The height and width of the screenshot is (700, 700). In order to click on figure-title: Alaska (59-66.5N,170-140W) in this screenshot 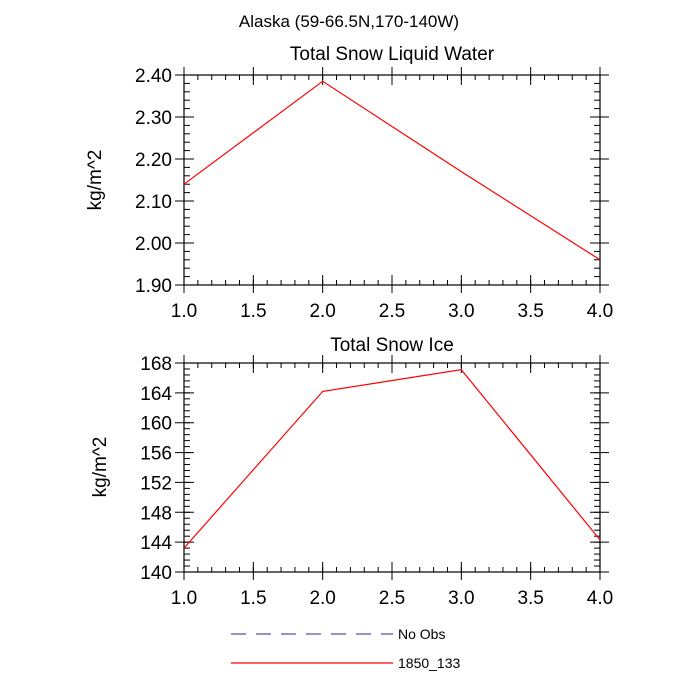, I will do `click(349, 21)`.